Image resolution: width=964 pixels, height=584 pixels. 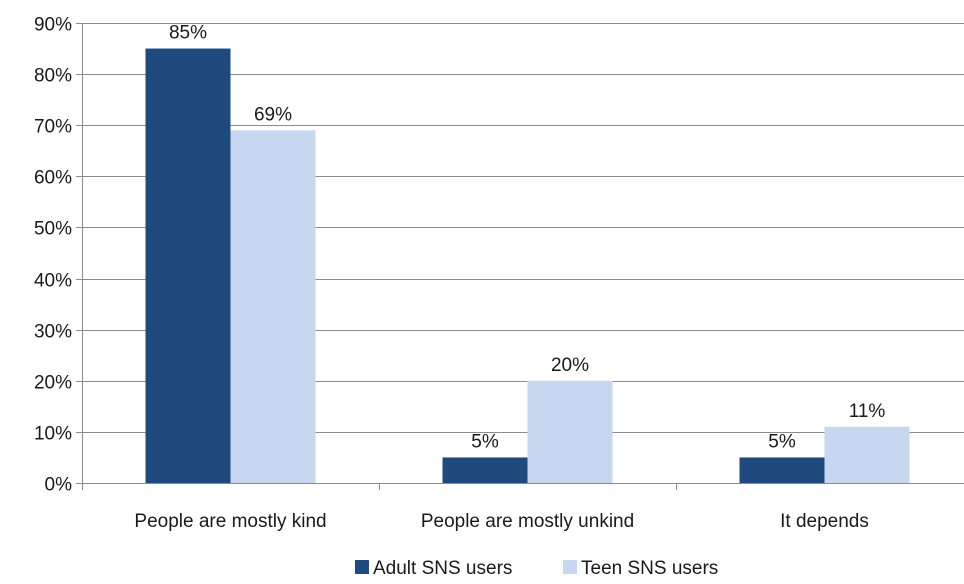 What do you see at coordinates (188, 33) in the screenshot?
I see `data-label: 85%` at bounding box center [188, 33].